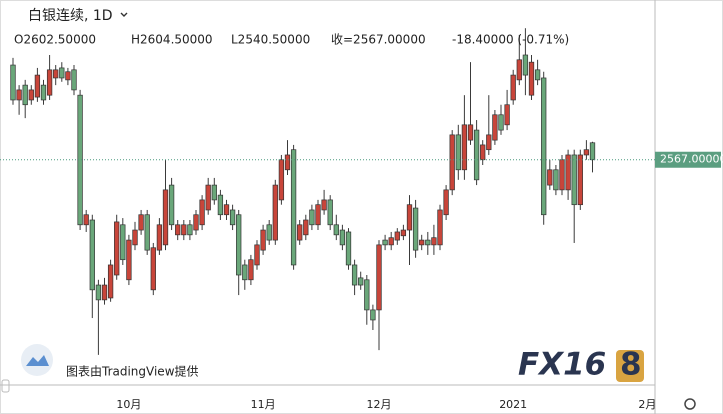  Describe the element at coordinates (647, 404) in the screenshot. I see `x-tick-label: 2月` at that location.